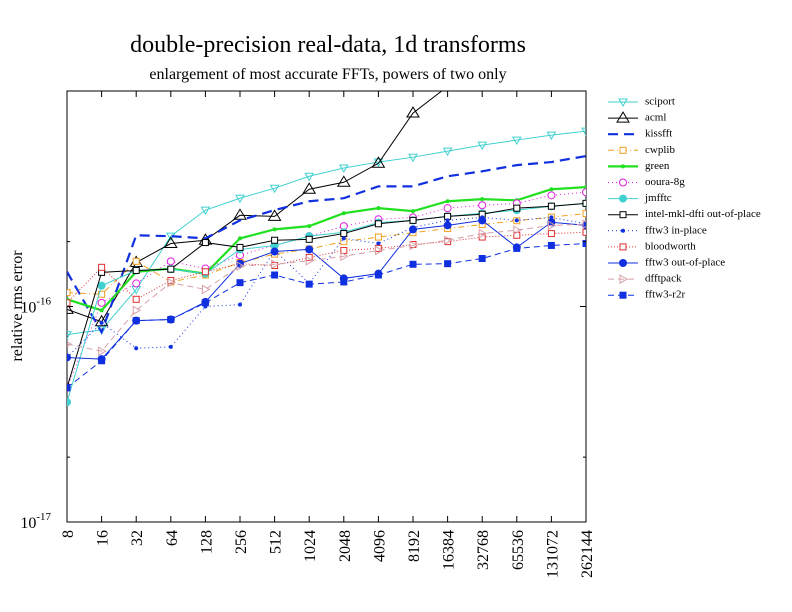 The width and height of the screenshot is (792, 612). I want to click on legend-label: dfftpack, so click(663, 279).